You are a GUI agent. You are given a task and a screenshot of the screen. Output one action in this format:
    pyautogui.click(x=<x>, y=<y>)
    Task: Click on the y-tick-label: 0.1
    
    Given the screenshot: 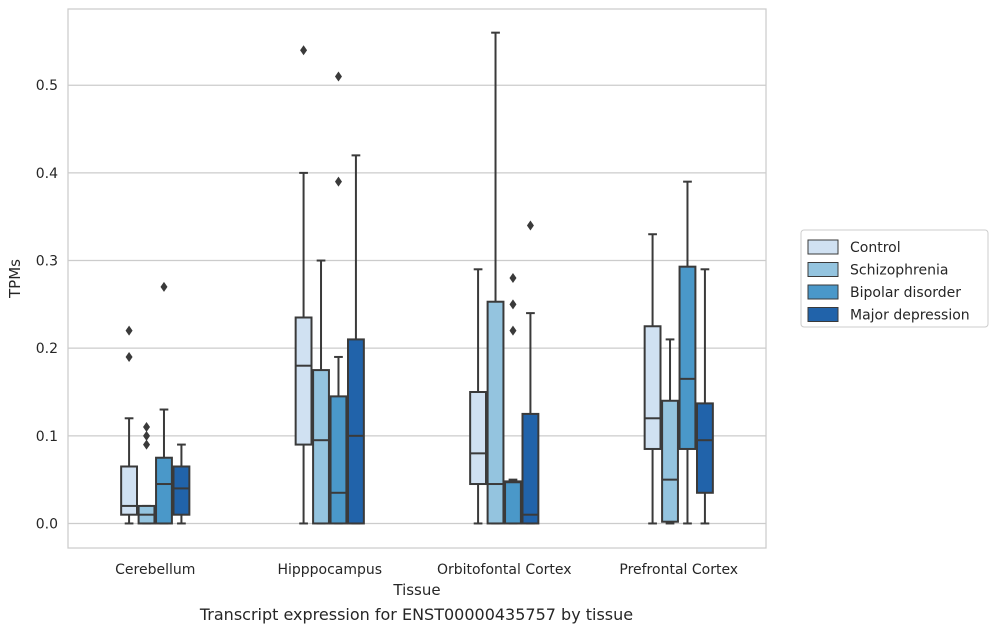 What is the action you would take?
    pyautogui.click(x=47, y=437)
    